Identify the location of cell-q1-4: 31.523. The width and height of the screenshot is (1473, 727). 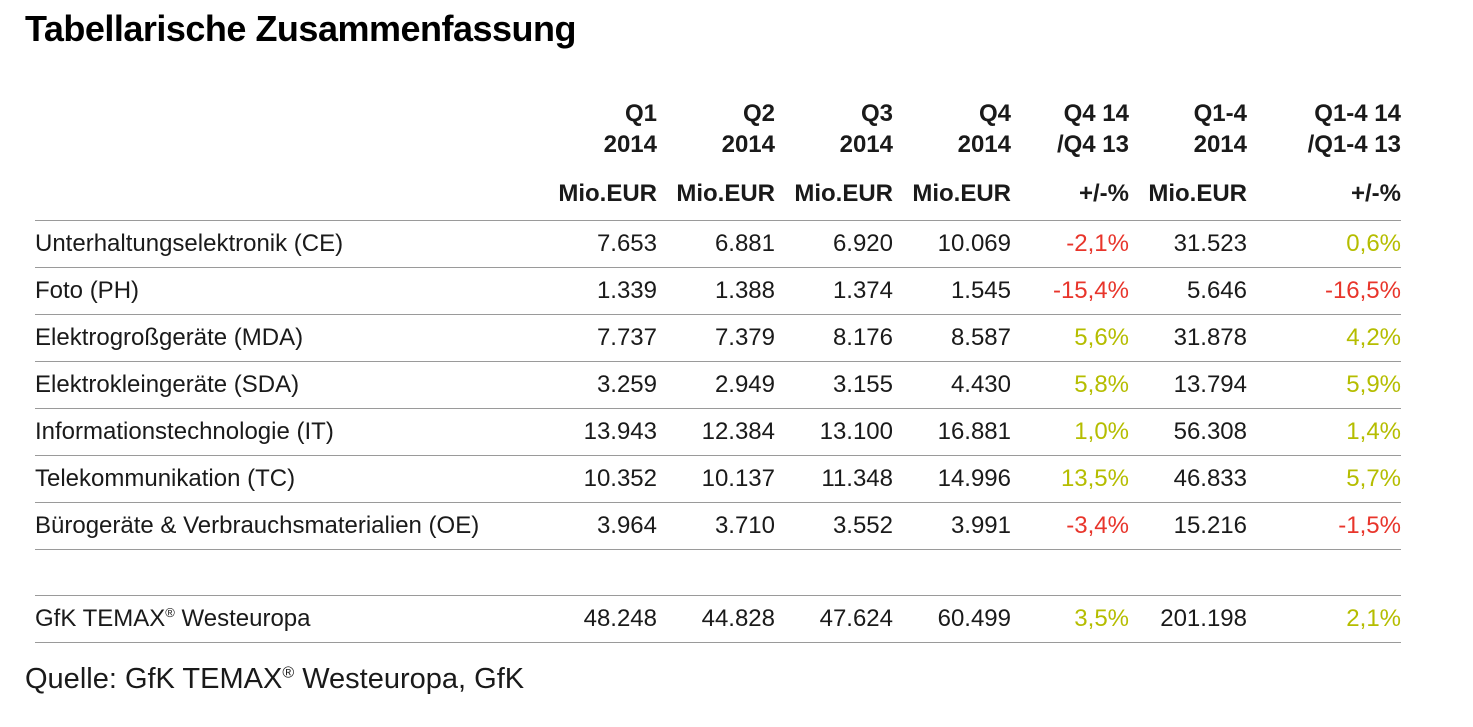
(1188, 243).